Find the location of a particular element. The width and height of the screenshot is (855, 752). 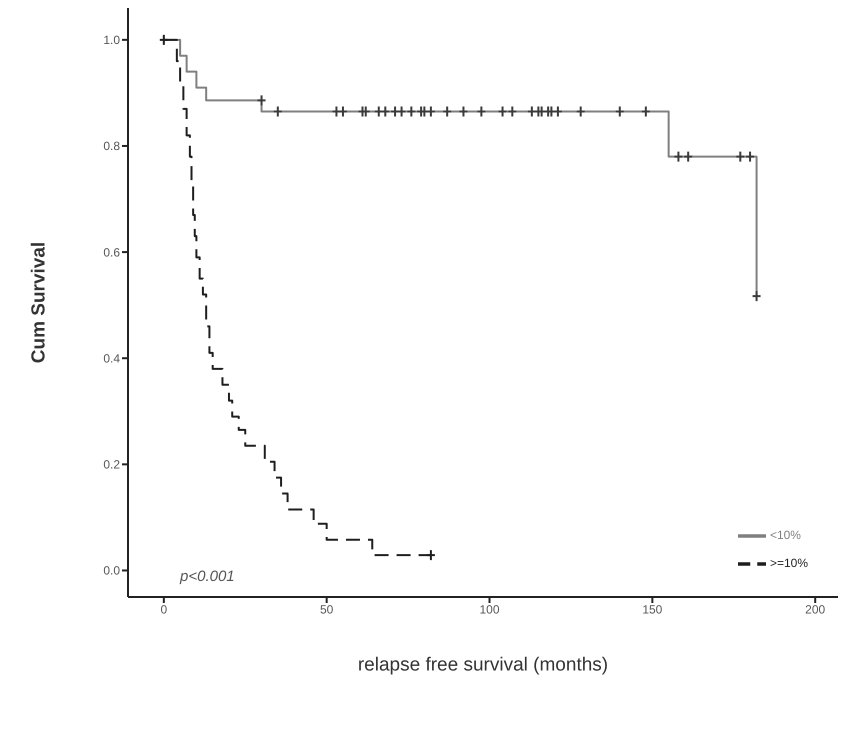

legend-label: <10% is located at coordinates (785, 535).